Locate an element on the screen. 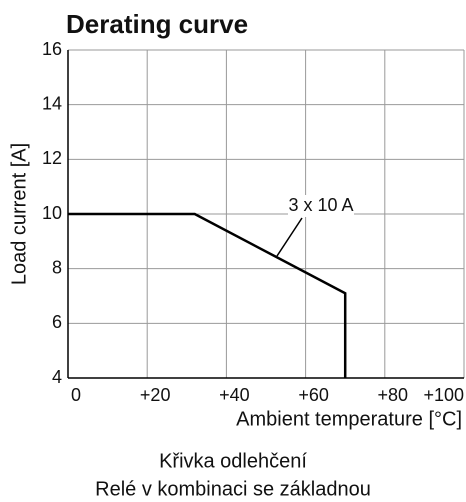  y-tick-label: 16 is located at coordinates (52, 49).